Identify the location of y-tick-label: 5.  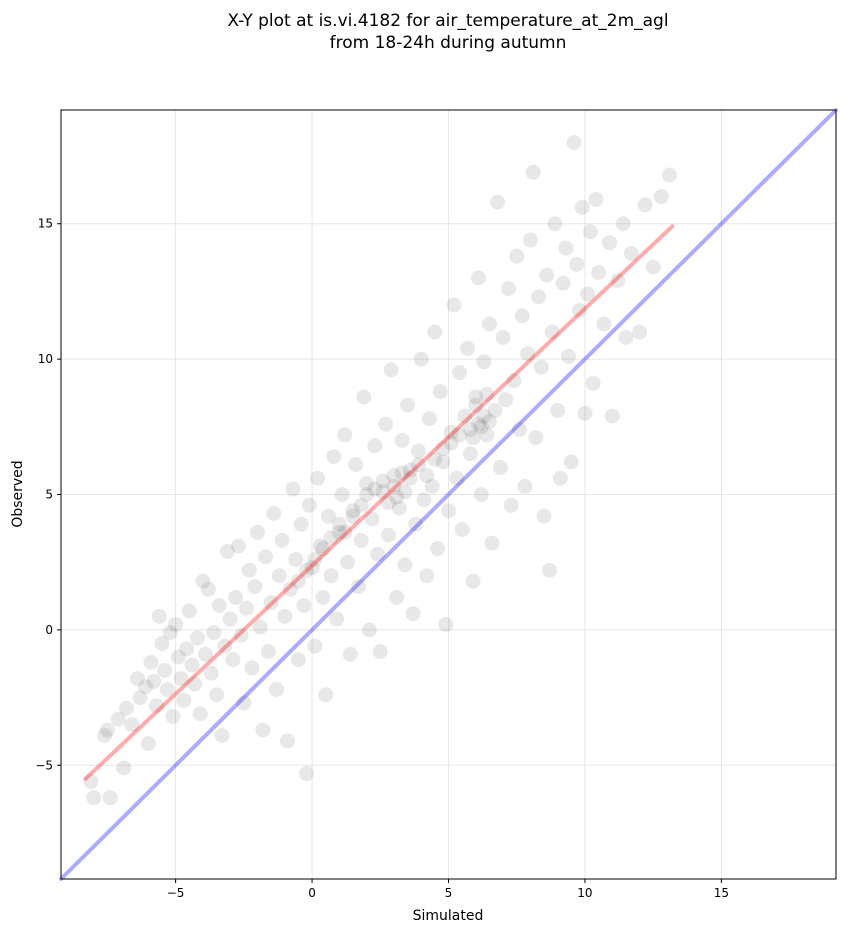
(49, 495).